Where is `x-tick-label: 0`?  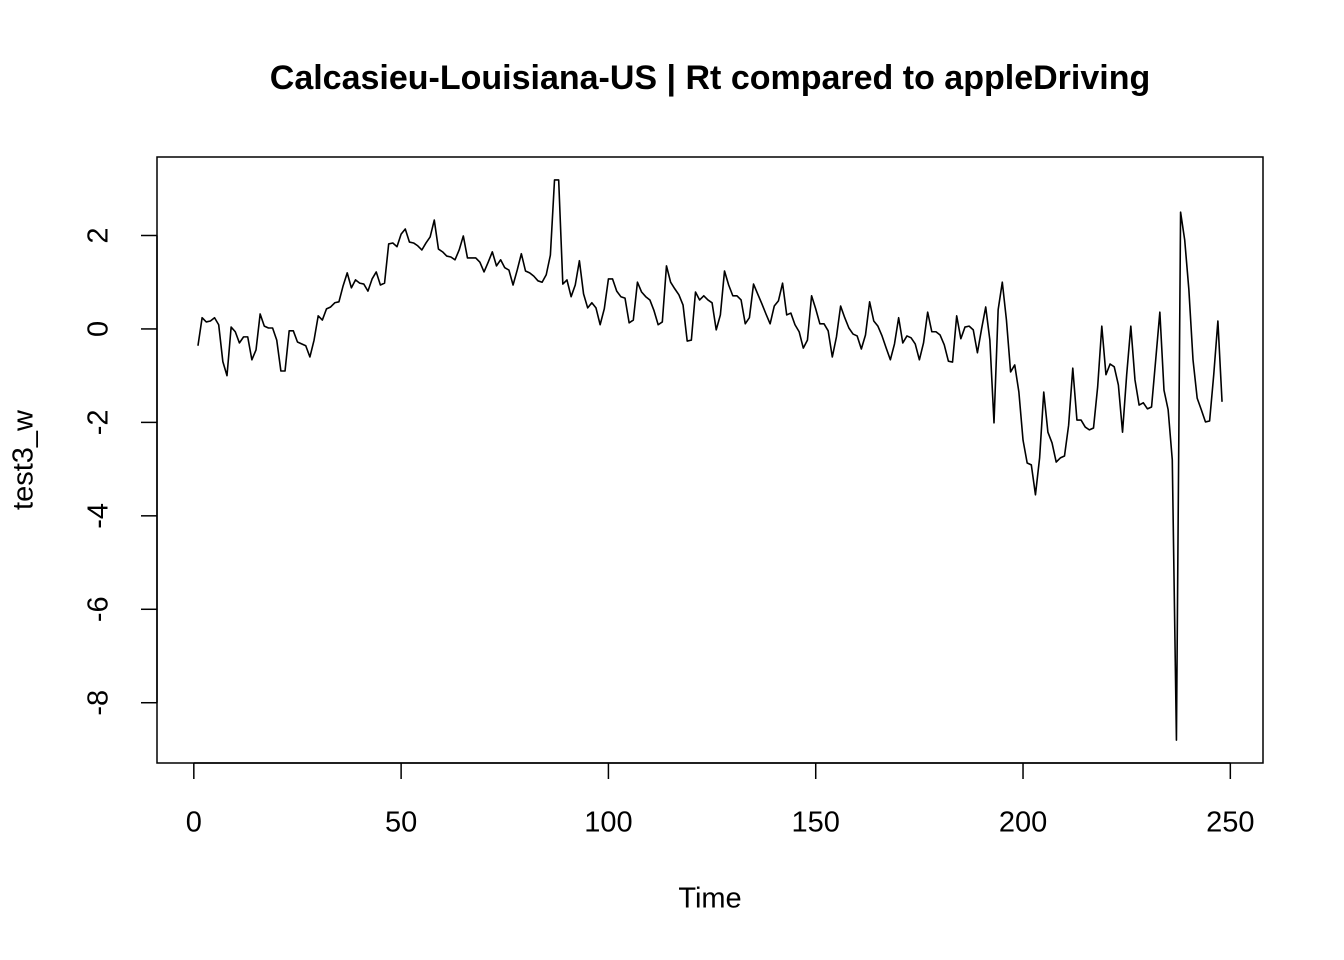
x-tick-label: 0 is located at coordinates (194, 823).